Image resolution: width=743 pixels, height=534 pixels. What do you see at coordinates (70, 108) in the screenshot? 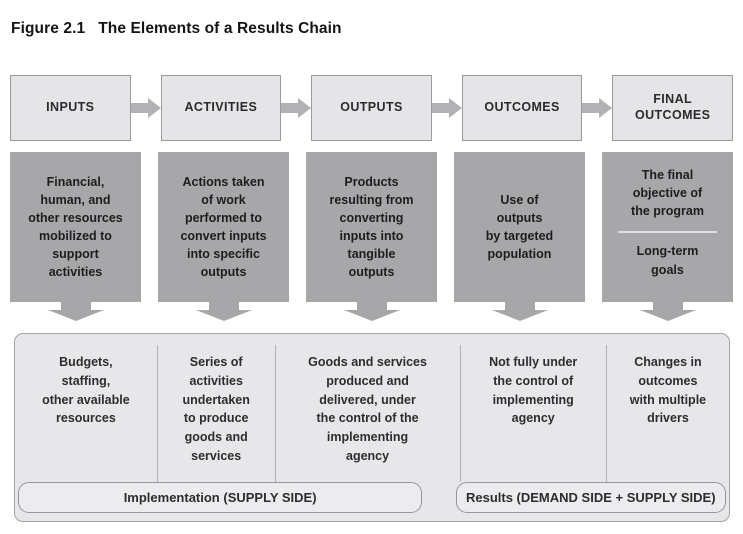
I see `stage-box-inputs: INPUTS` at bounding box center [70, 108].